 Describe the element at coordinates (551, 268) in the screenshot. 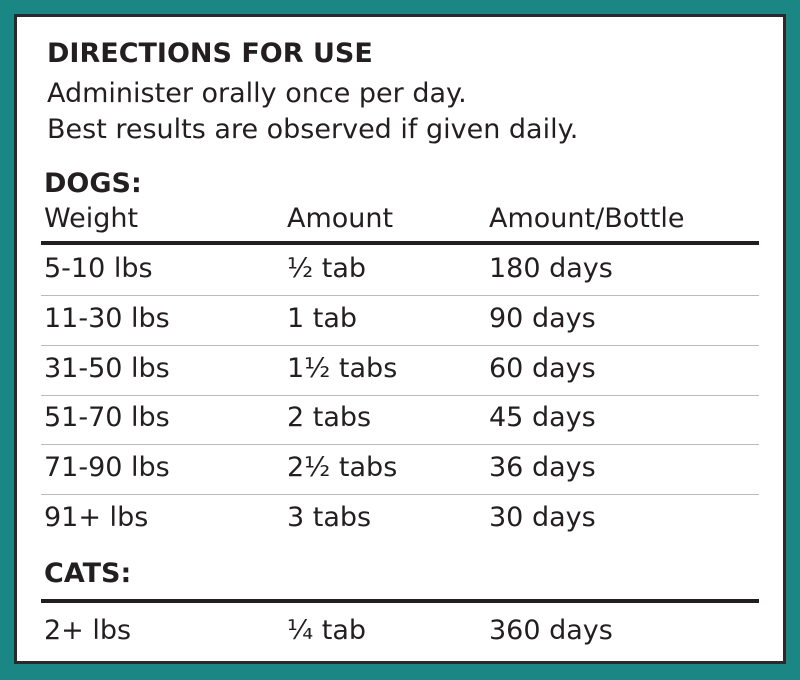

I see `cell: 180 days` at that location.